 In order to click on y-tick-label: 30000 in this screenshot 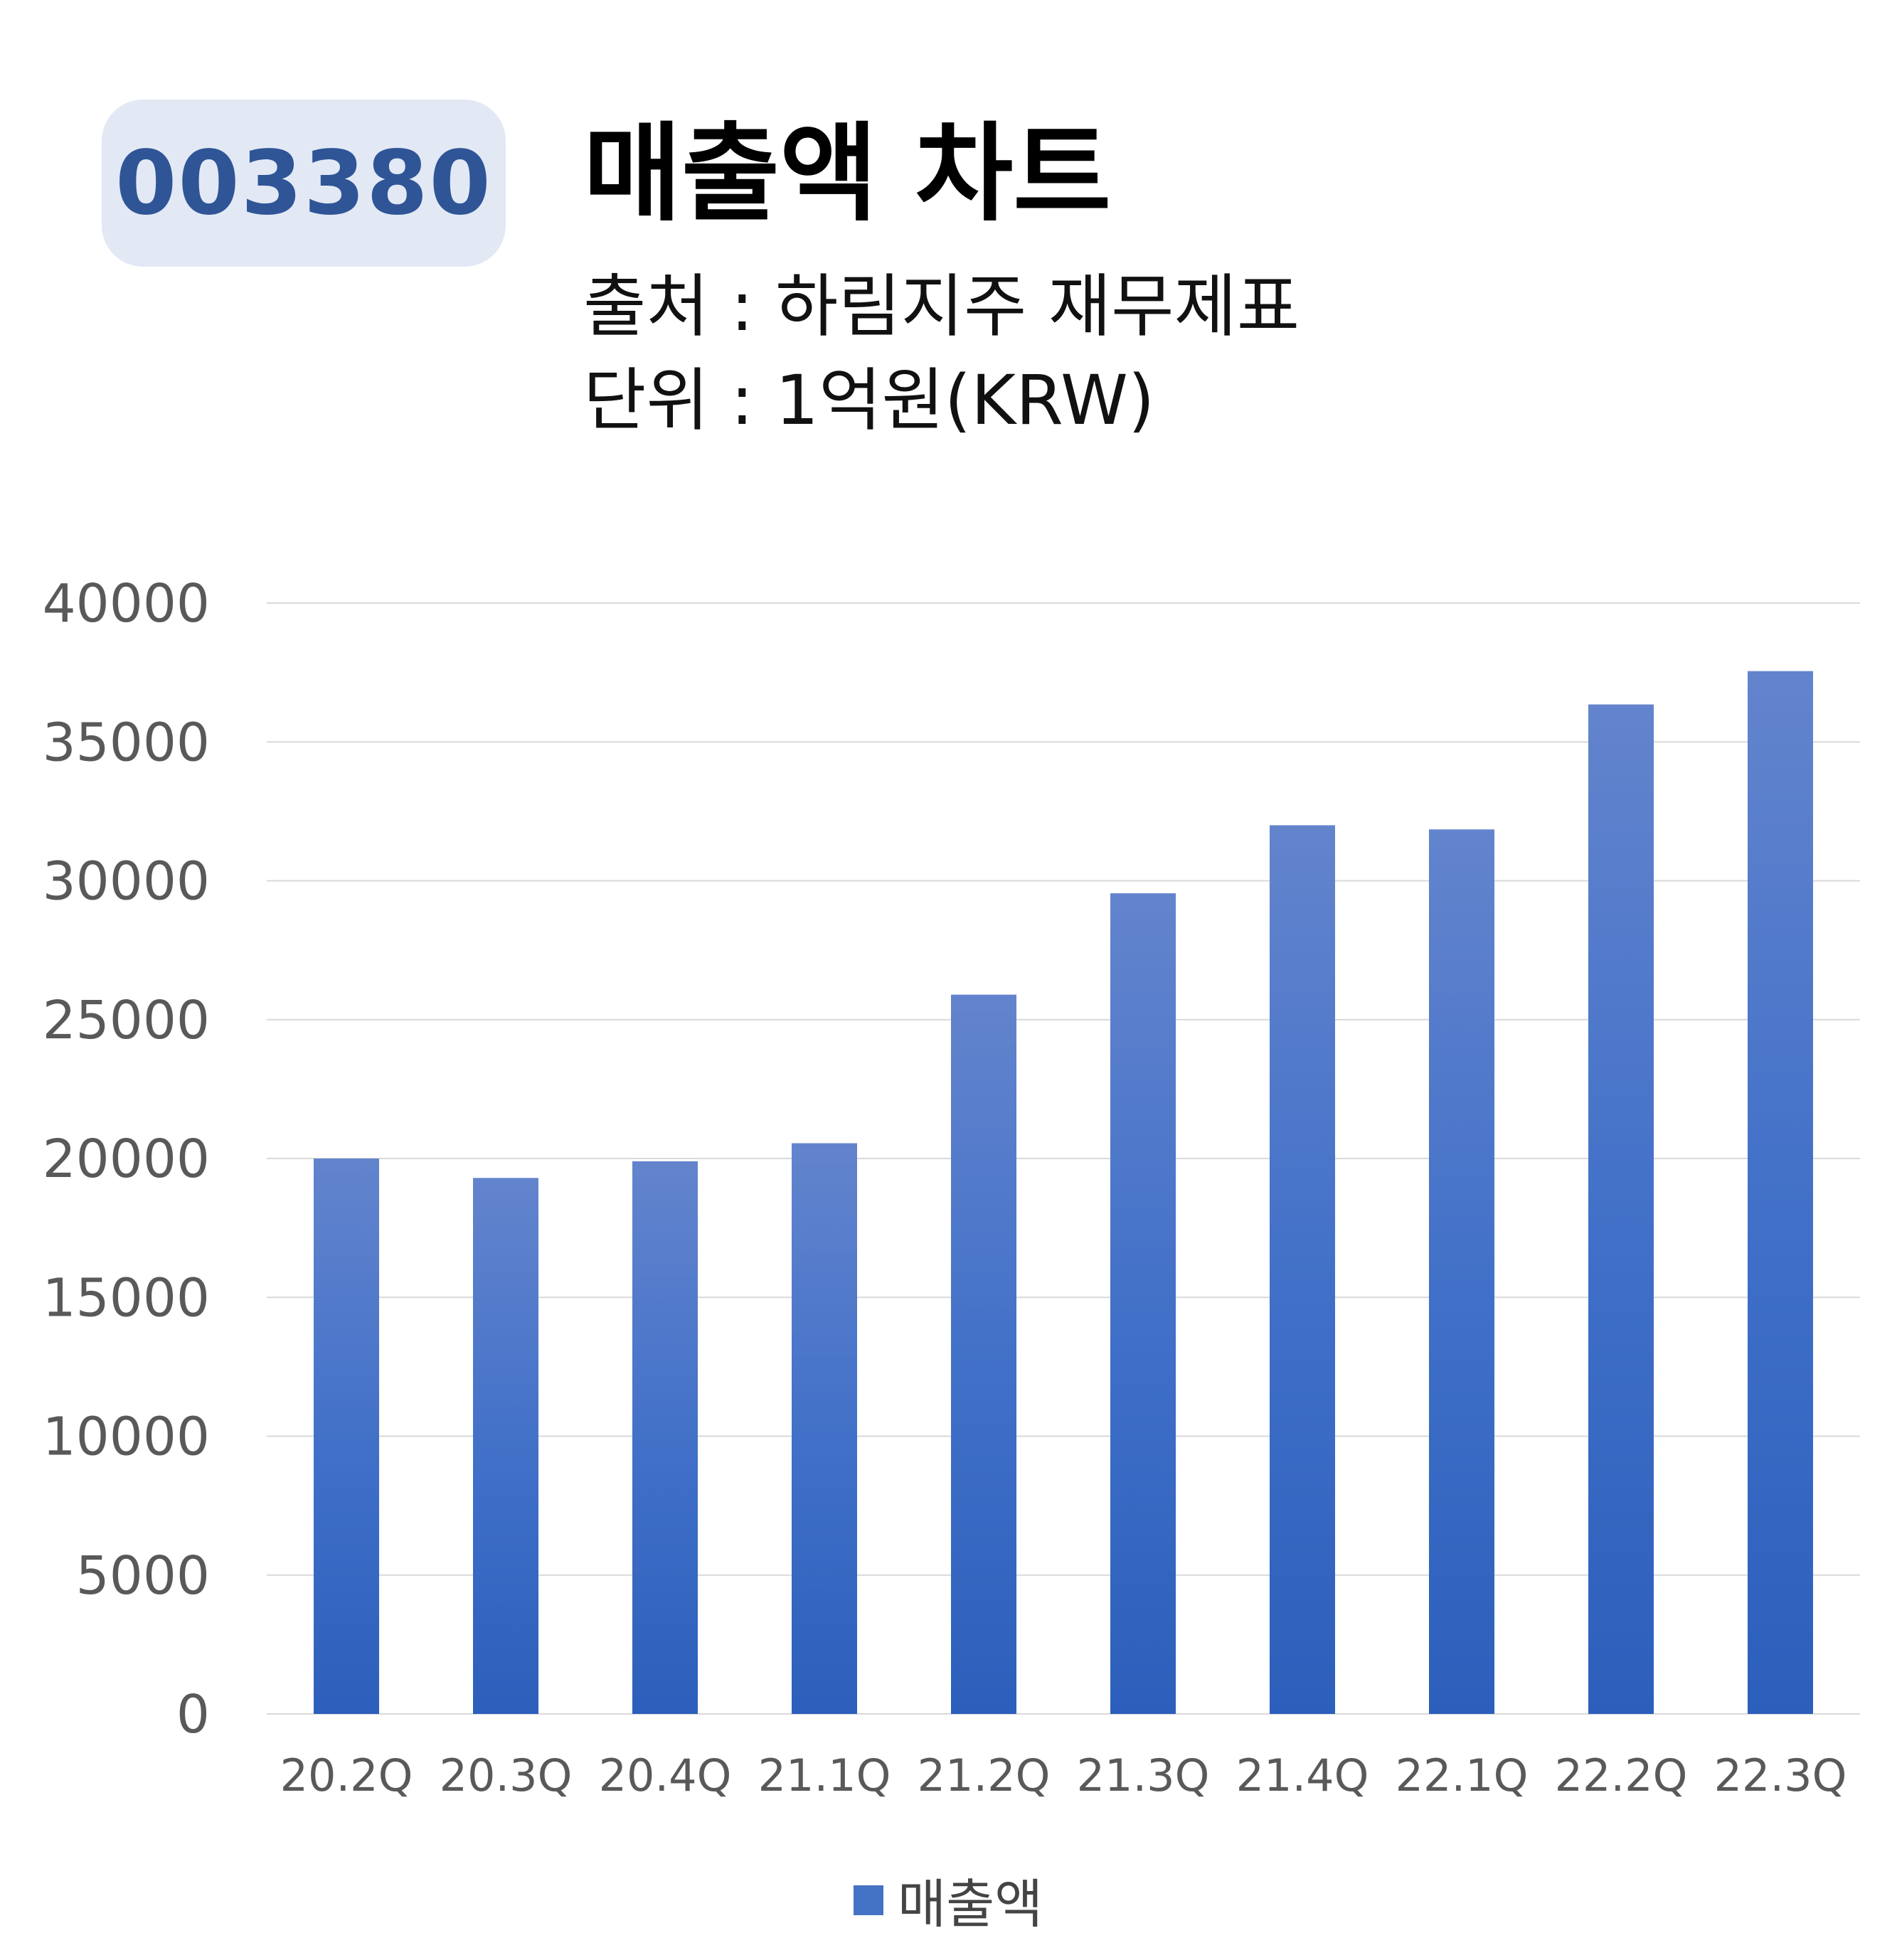, I will do `click(127, 881)`.